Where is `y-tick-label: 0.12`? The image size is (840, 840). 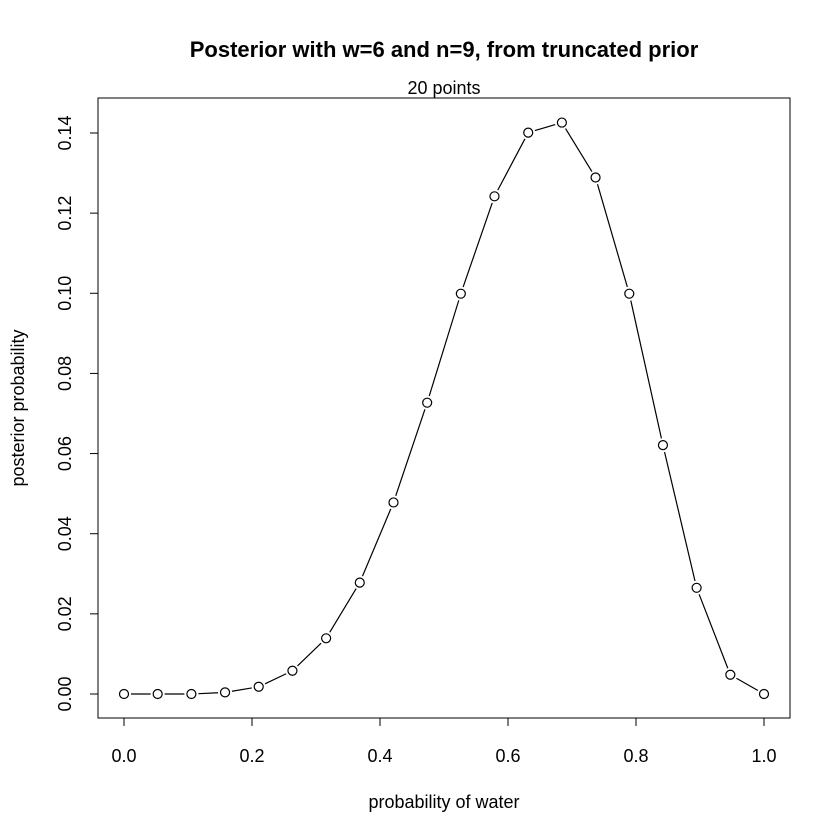
y-tick-label: 0.12 is located at coordinates (65, 213).